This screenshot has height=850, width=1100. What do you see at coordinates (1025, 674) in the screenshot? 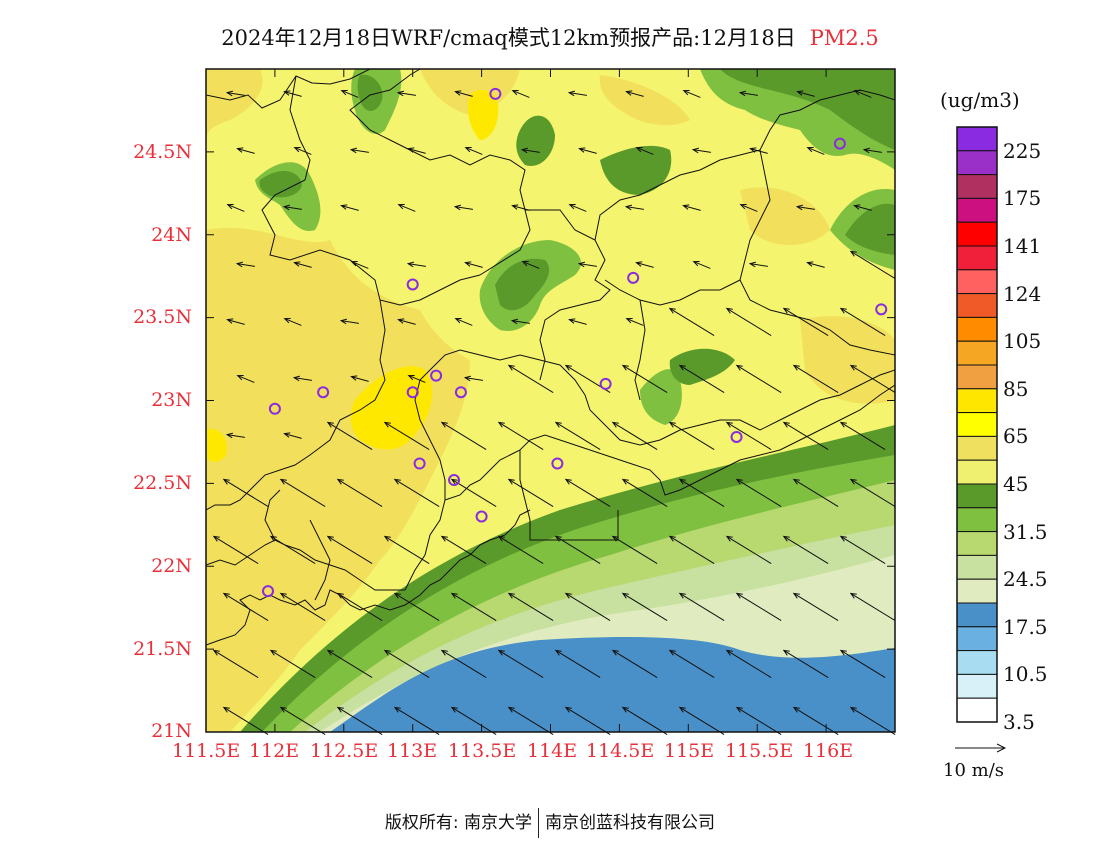
I see `colorbar-label: 10.5` at bounding box center [1025, 674].